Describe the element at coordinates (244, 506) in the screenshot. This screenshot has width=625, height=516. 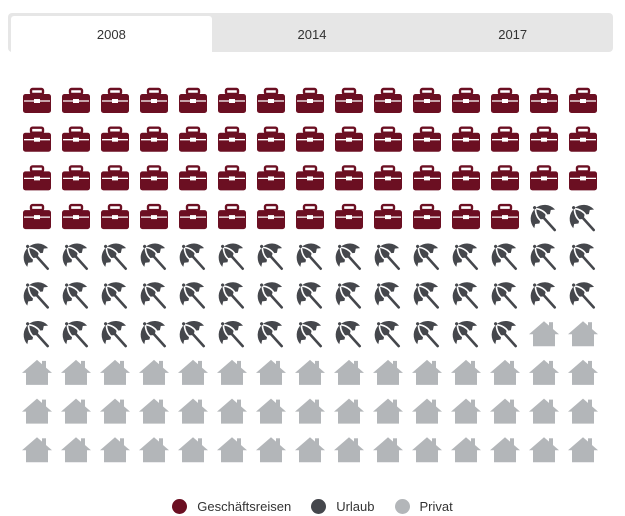
I see `legend-label-geschaeftsreisen: Geschäftsreisen` at that location.